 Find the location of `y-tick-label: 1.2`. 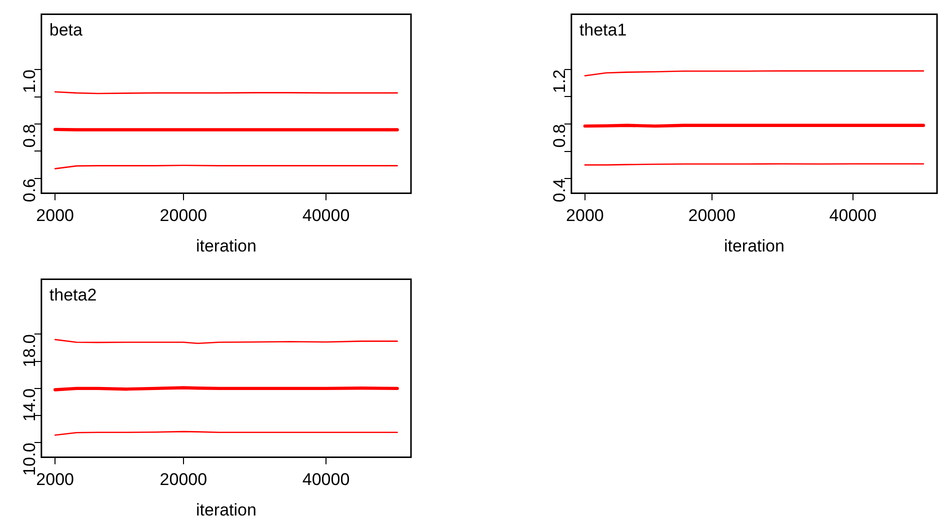

y-tick-label: 1.2 is located at coordinates (560, 81).